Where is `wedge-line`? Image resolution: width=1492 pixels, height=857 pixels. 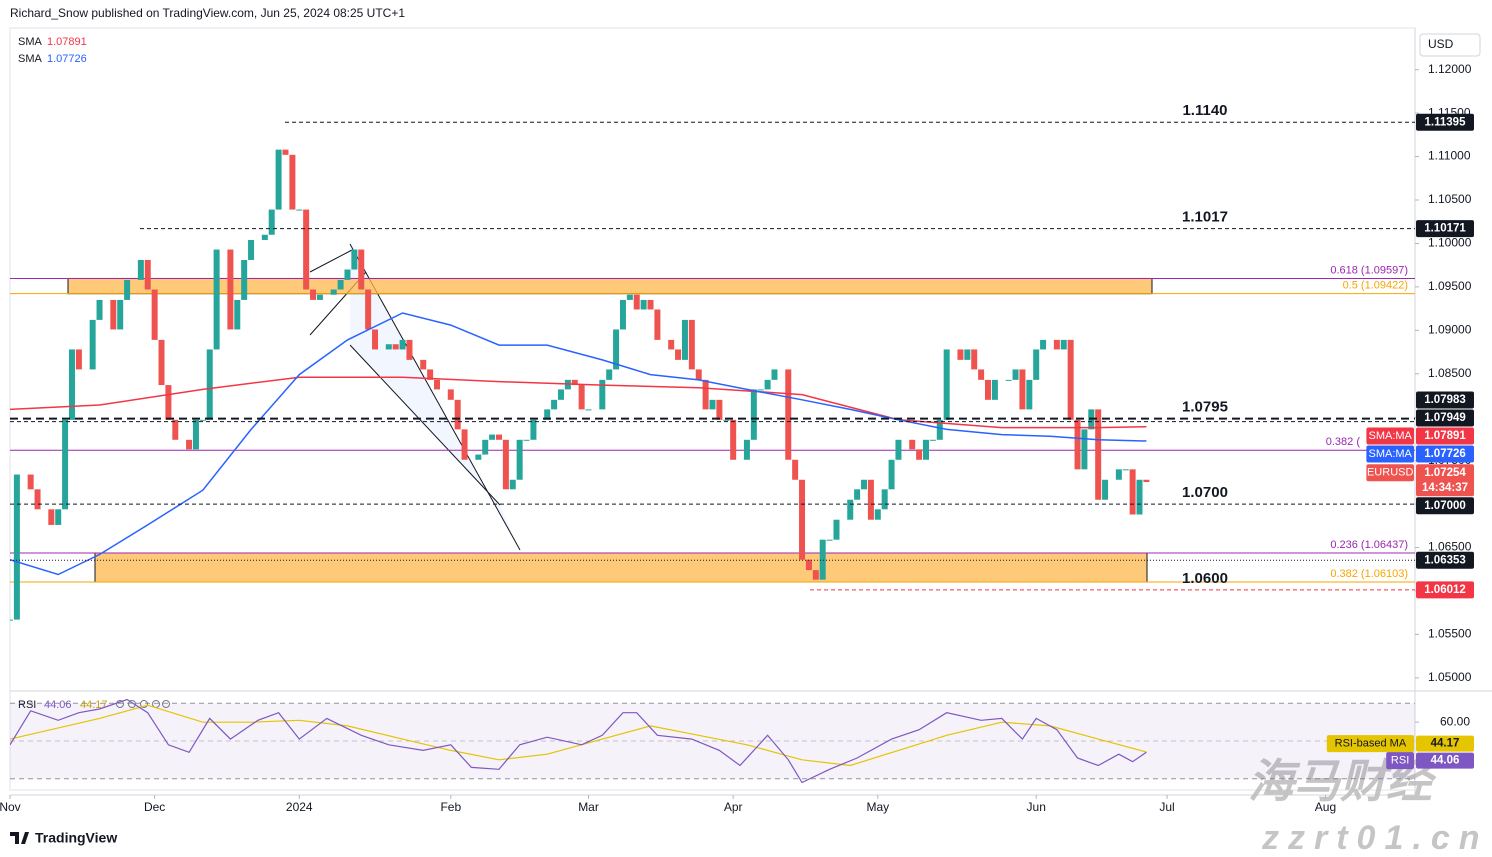 wedge-line is located at coordinates (331, 261).